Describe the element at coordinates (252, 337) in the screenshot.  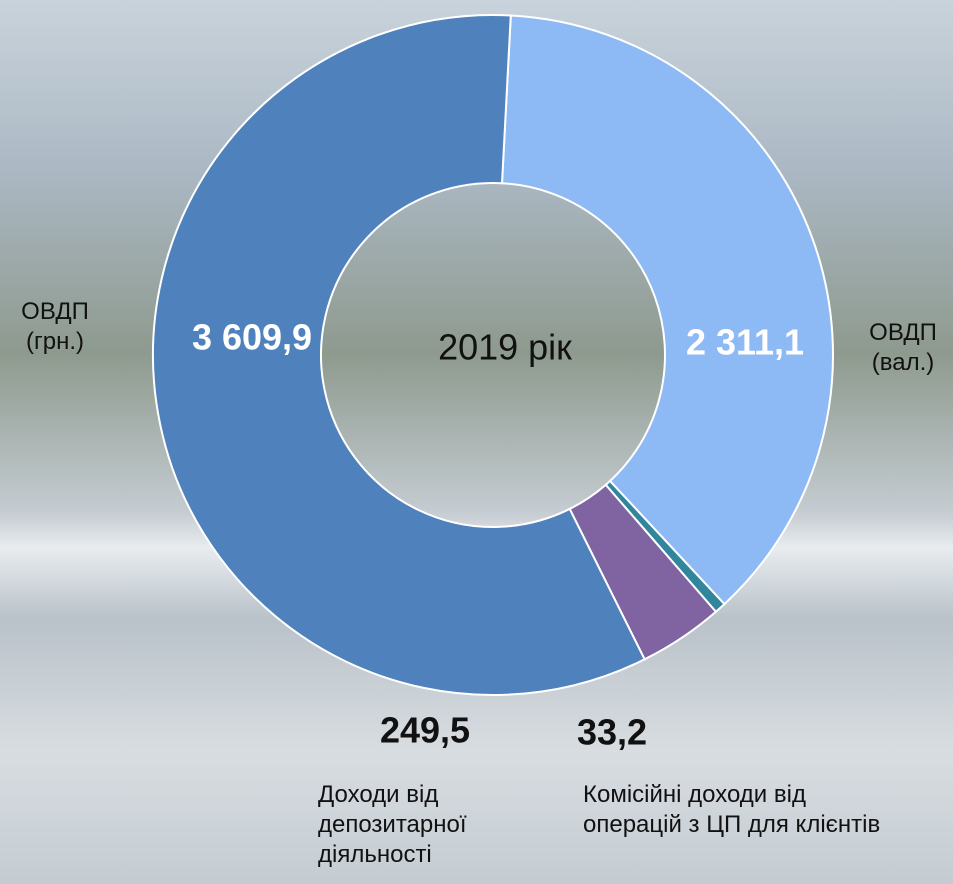
I see `value-label: 3 609,9` at that location.